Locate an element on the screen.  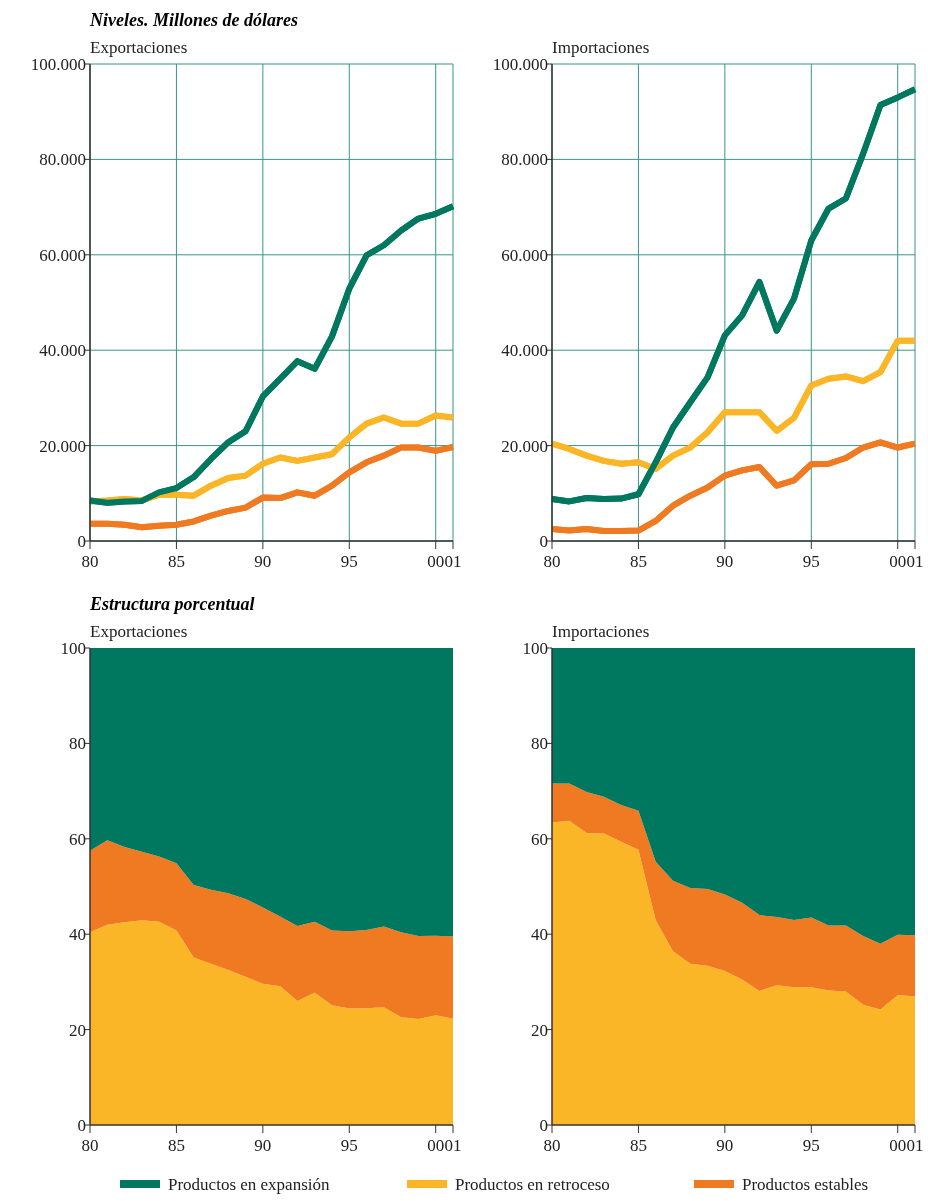
legend-label: Productos en expansión is located at coordinates (249, 1184).